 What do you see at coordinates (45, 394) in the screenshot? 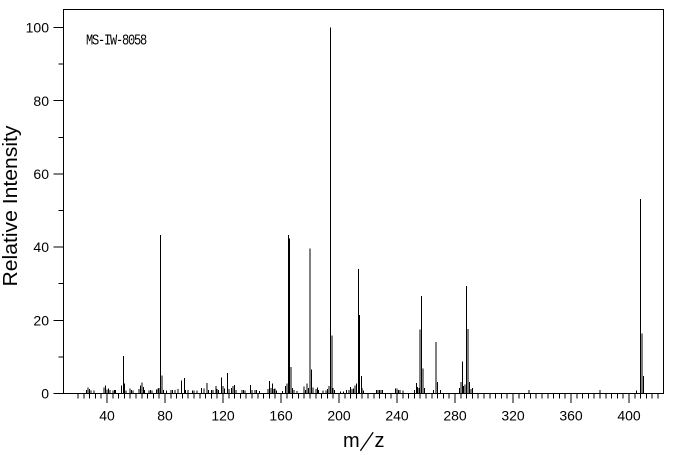
I see `svg-text: 0` at bounding box center [45, 394].